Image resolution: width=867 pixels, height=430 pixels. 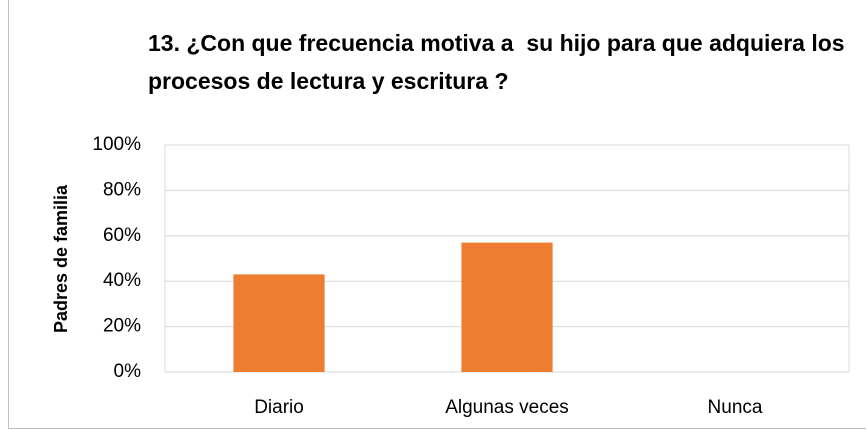 What do you see at coordinates (122, 326) in the screenshot?
I see `y-tick-label: 20%` at bounding box center [122, 326].